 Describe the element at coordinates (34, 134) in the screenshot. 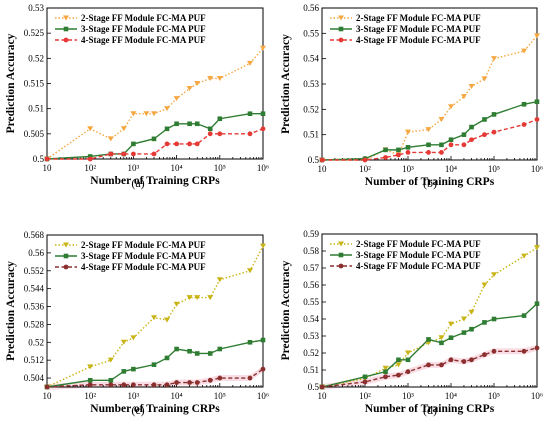

I see `y-tick-label: 0.505` at that location.